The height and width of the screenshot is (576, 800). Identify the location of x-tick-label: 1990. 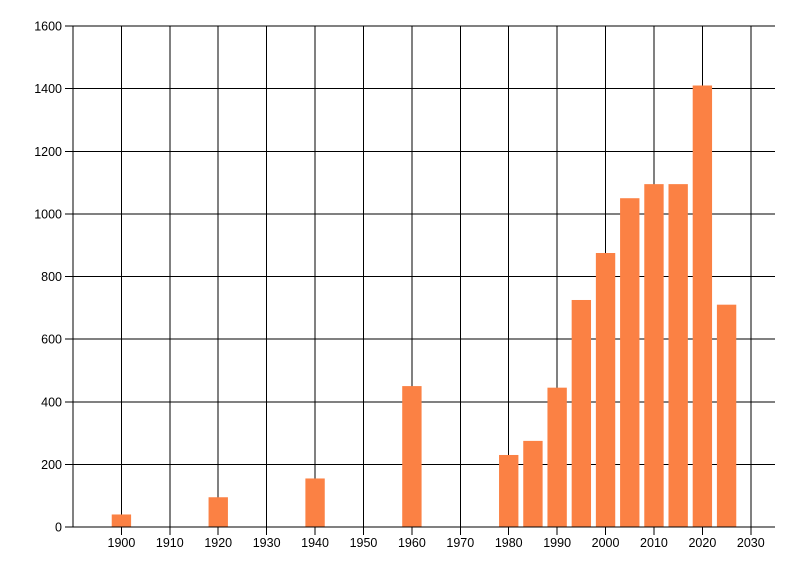
(557, 543).